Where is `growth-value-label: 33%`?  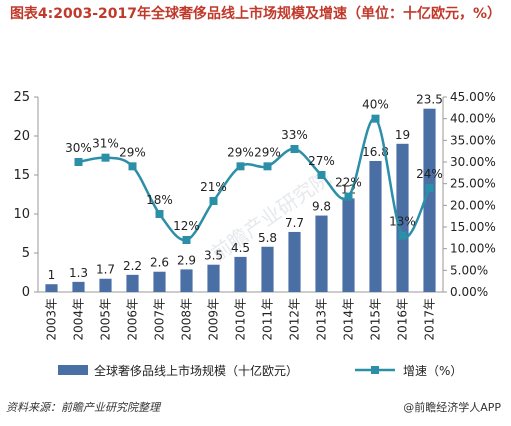
growth-value-label: 33% is located at coordinates (294, 135).